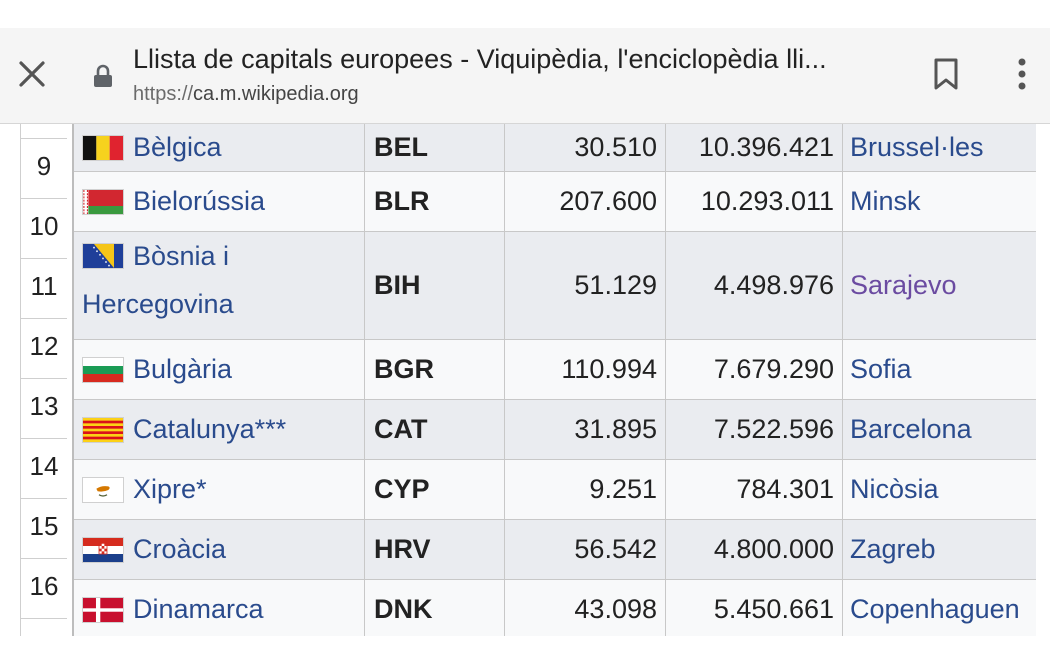 This screenshot has width=1050, height=662. Describe the element at coordinates (173, 609) in the screenshot. I see `country-link: Dinamarca` at that location.